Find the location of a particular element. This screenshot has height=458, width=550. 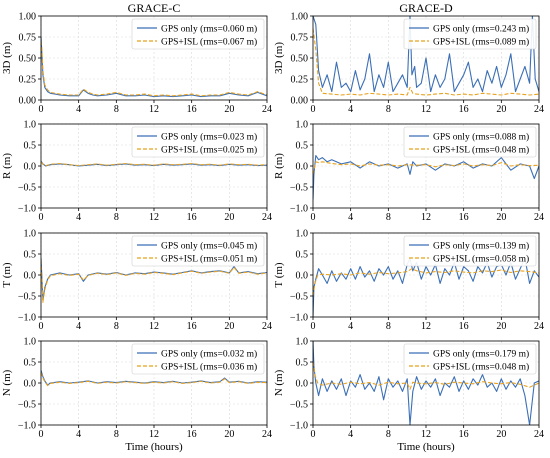

legend-label: GPS+ISL (rms=0.036 m) is located at coordinates (209, 367).